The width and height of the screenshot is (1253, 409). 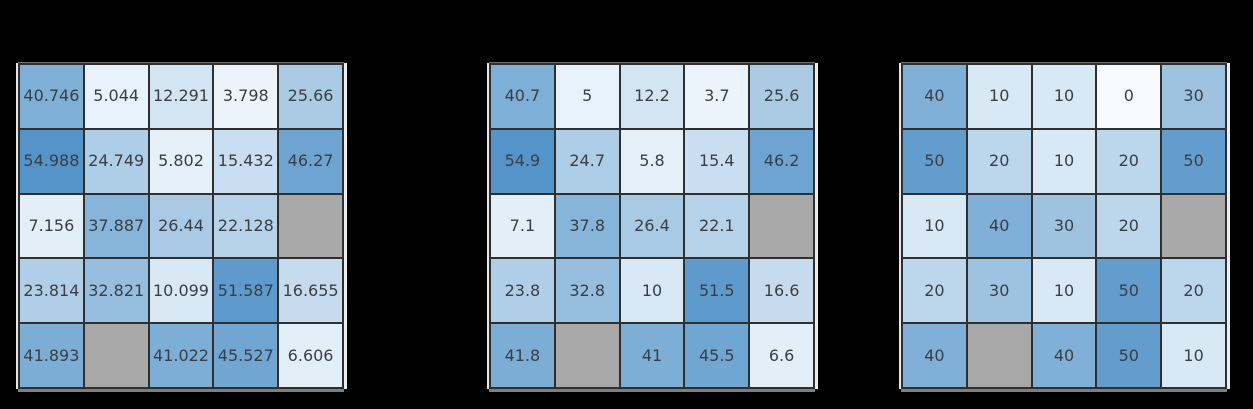 What do you see at coordinates (717, 355) in the screenshot?
I see `heatmap-cell: 45.5` at bounding box center [717, 355].